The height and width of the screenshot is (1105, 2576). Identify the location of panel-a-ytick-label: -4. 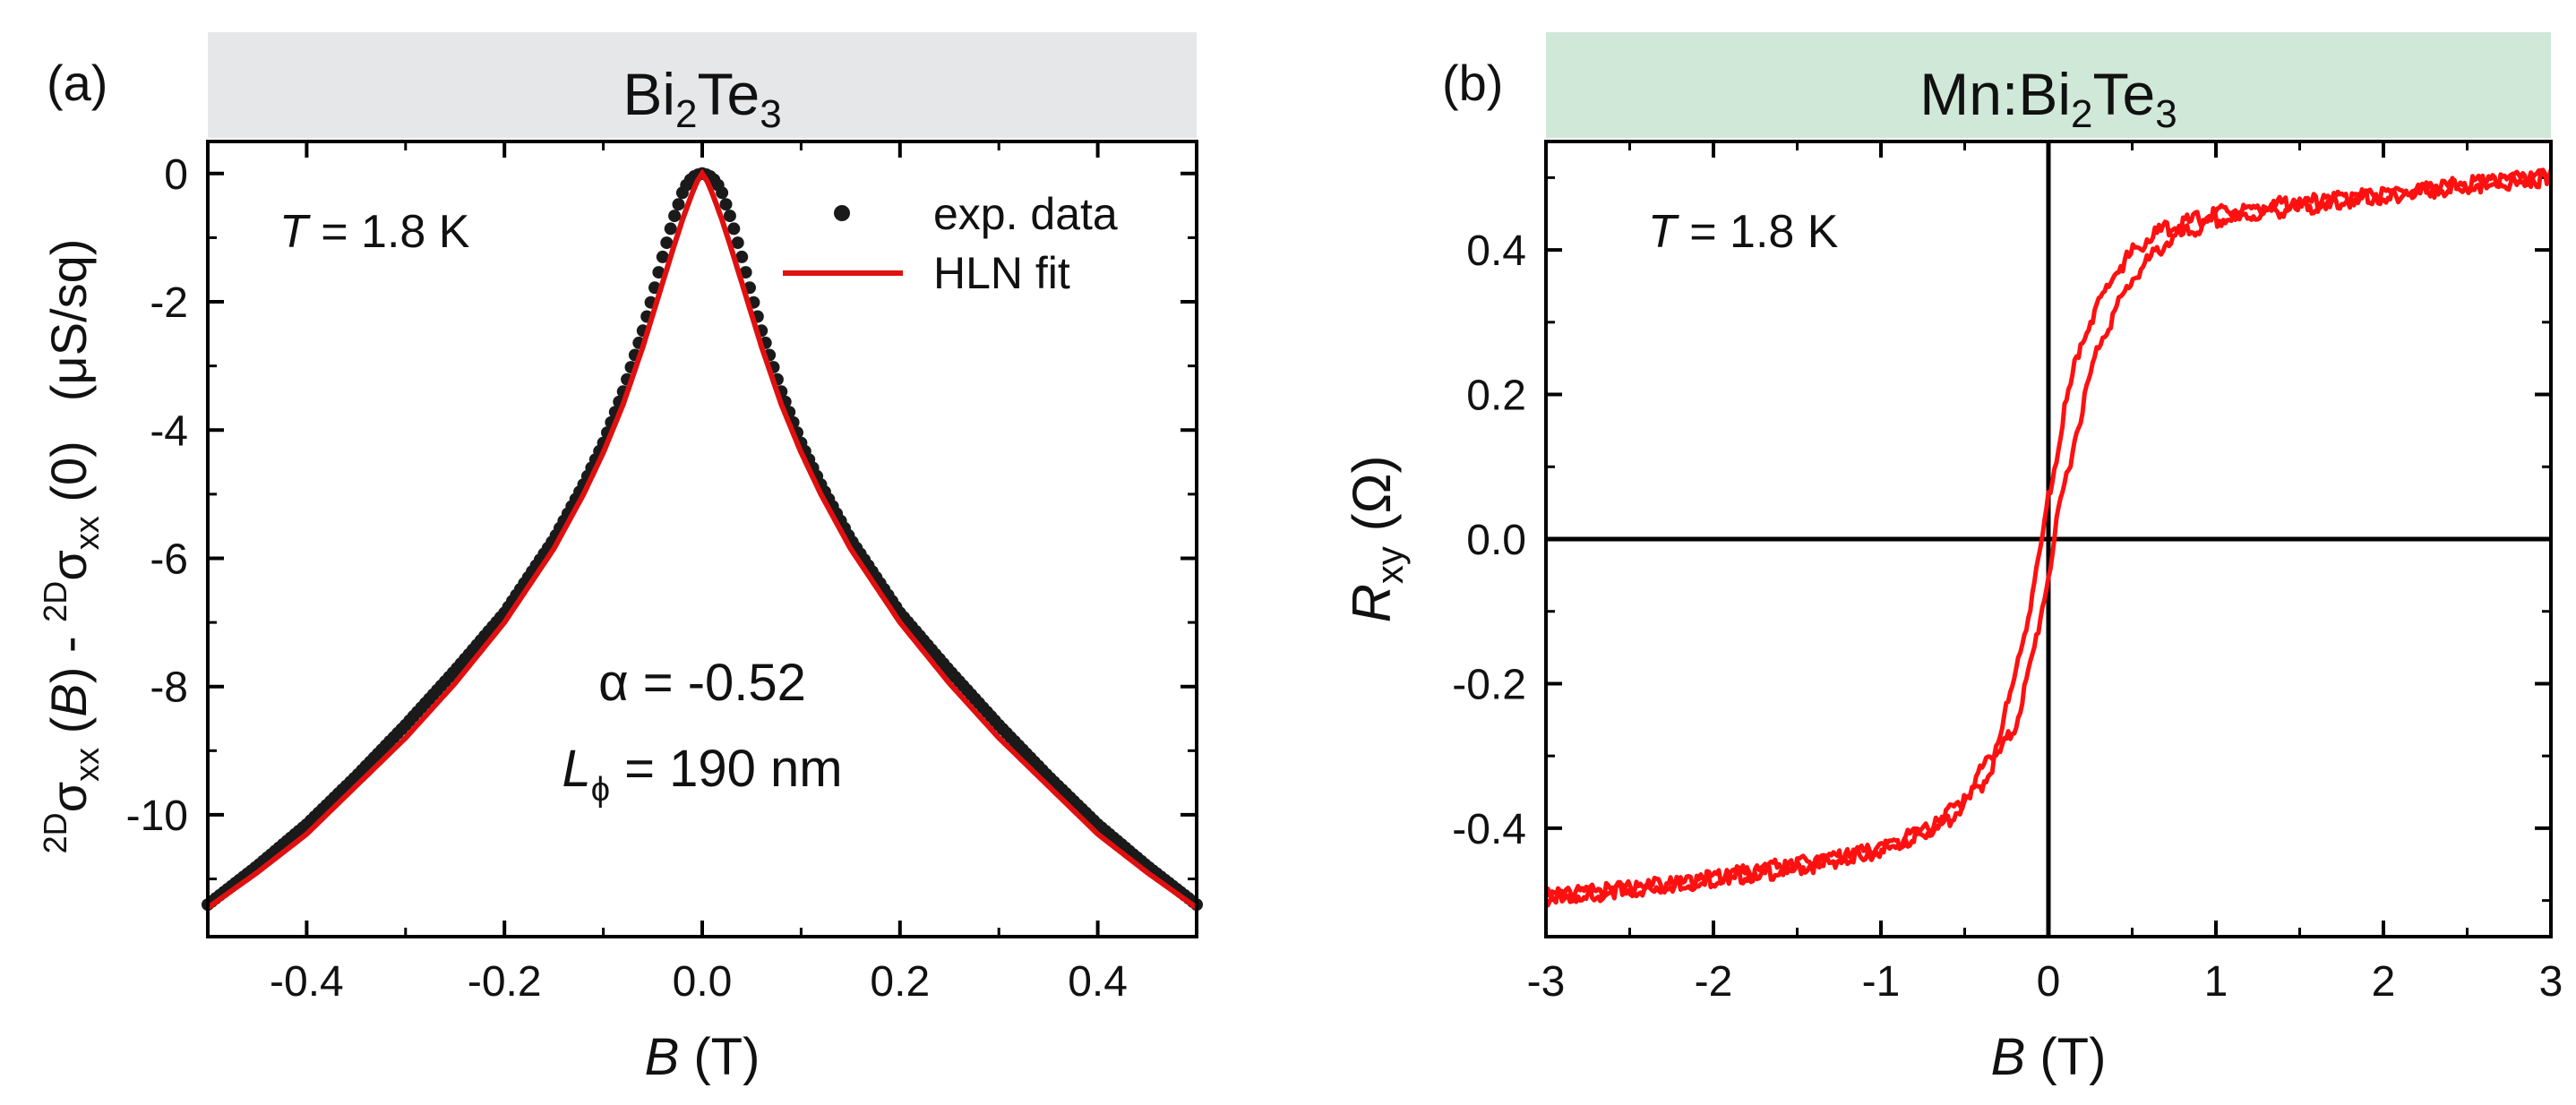
(169, 431).